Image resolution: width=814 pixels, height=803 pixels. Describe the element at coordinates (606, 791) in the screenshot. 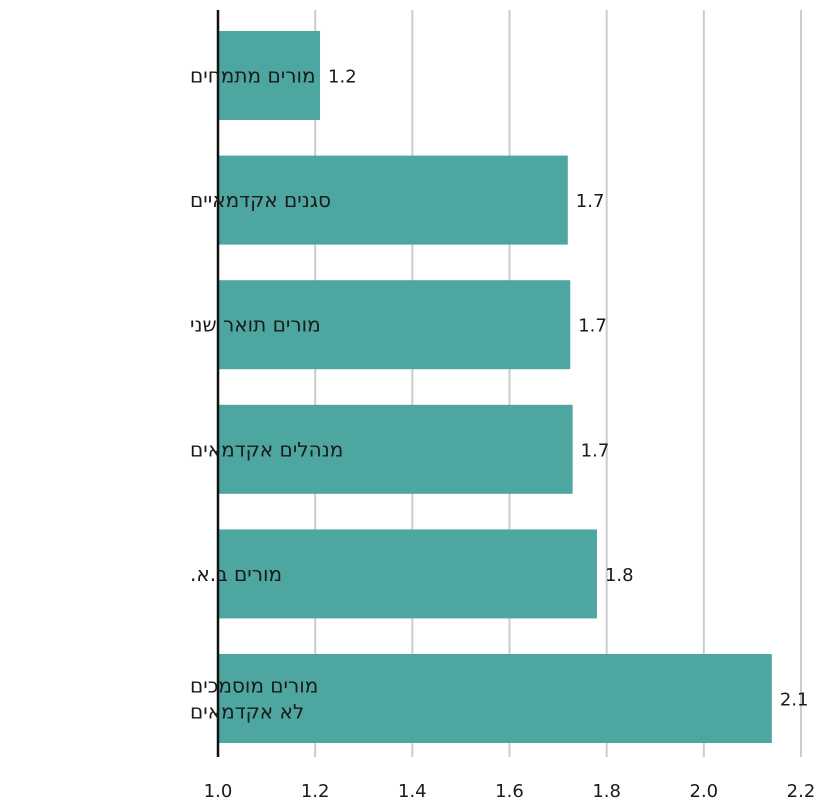

I see `x-tick-label: 1.8` at that location.